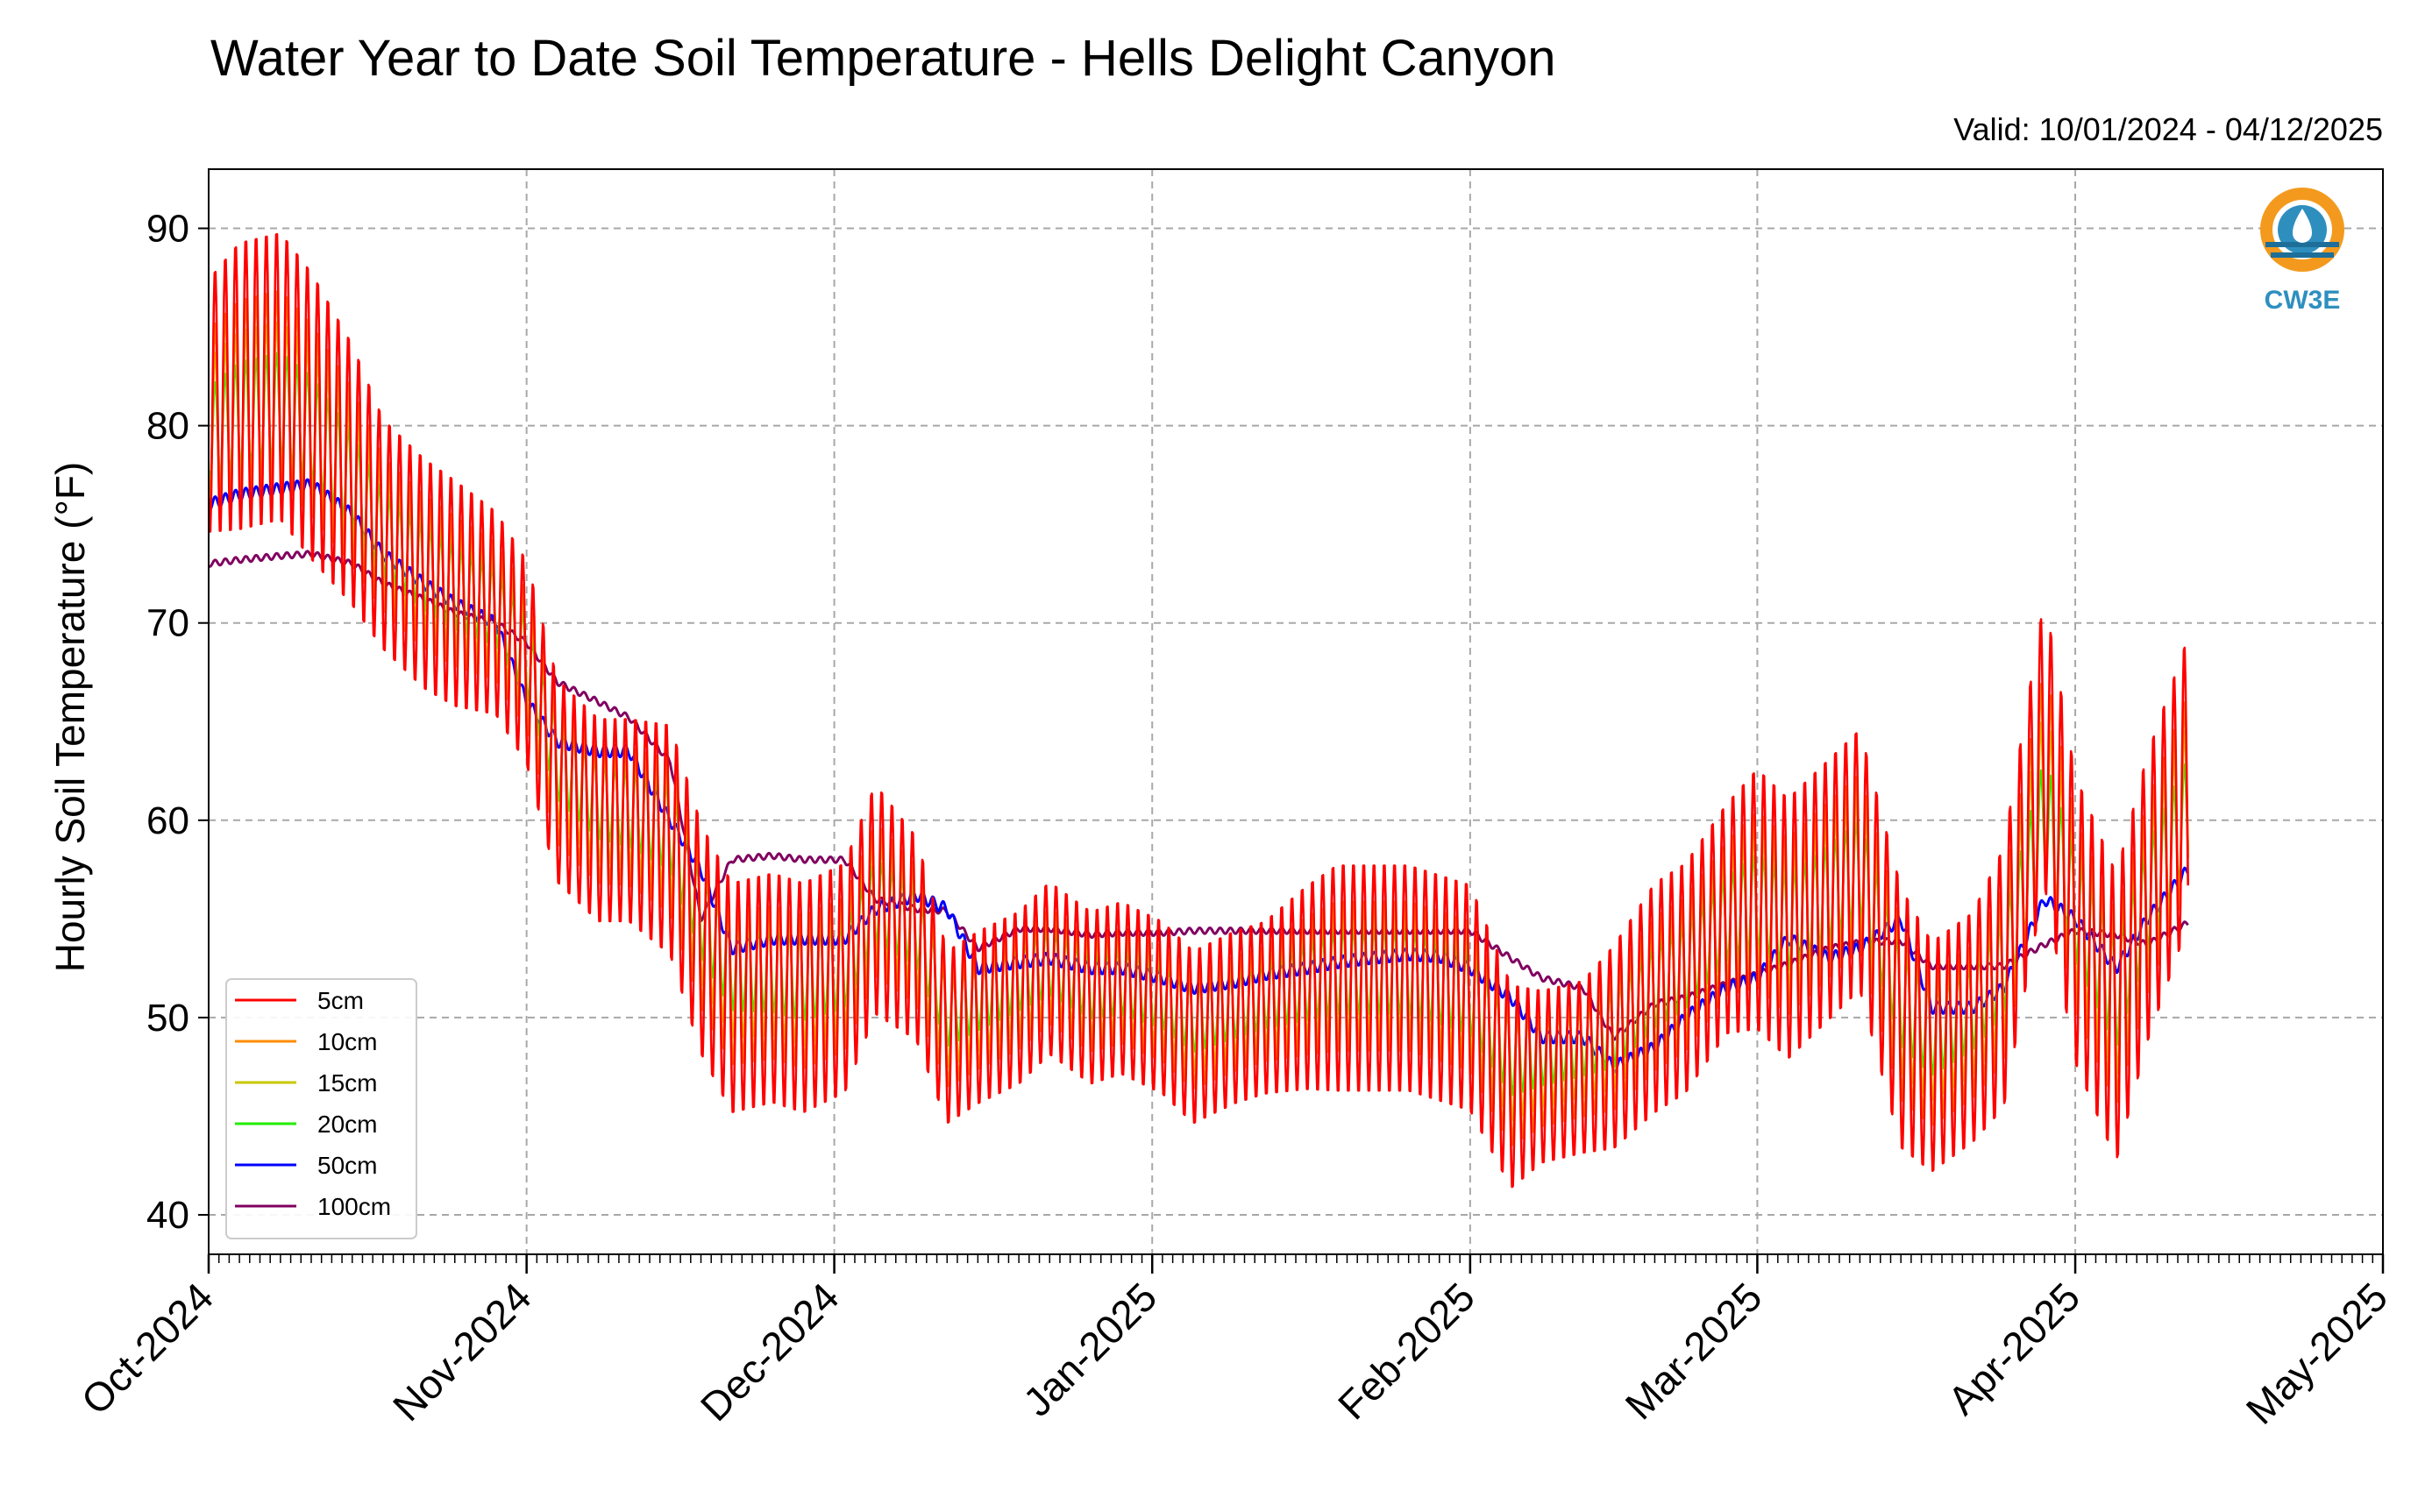 The width and height of the screenshot is (2418, 1512). Describe the element at coordinates (2302, 226) in the screenshot. I see `water-drop-icon` at that location.